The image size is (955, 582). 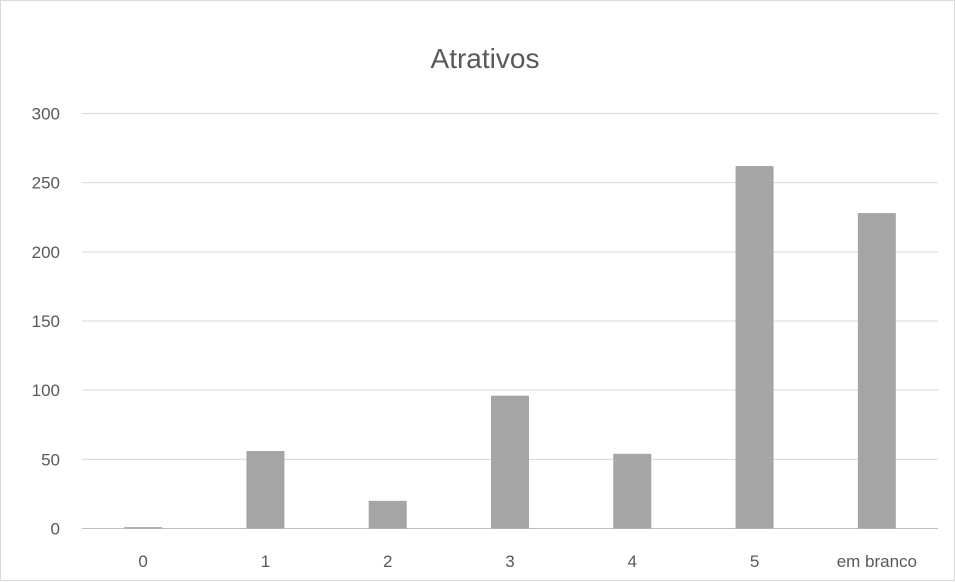 I want to click on x-tick-label-2: 2, so click(x=387, y=561).